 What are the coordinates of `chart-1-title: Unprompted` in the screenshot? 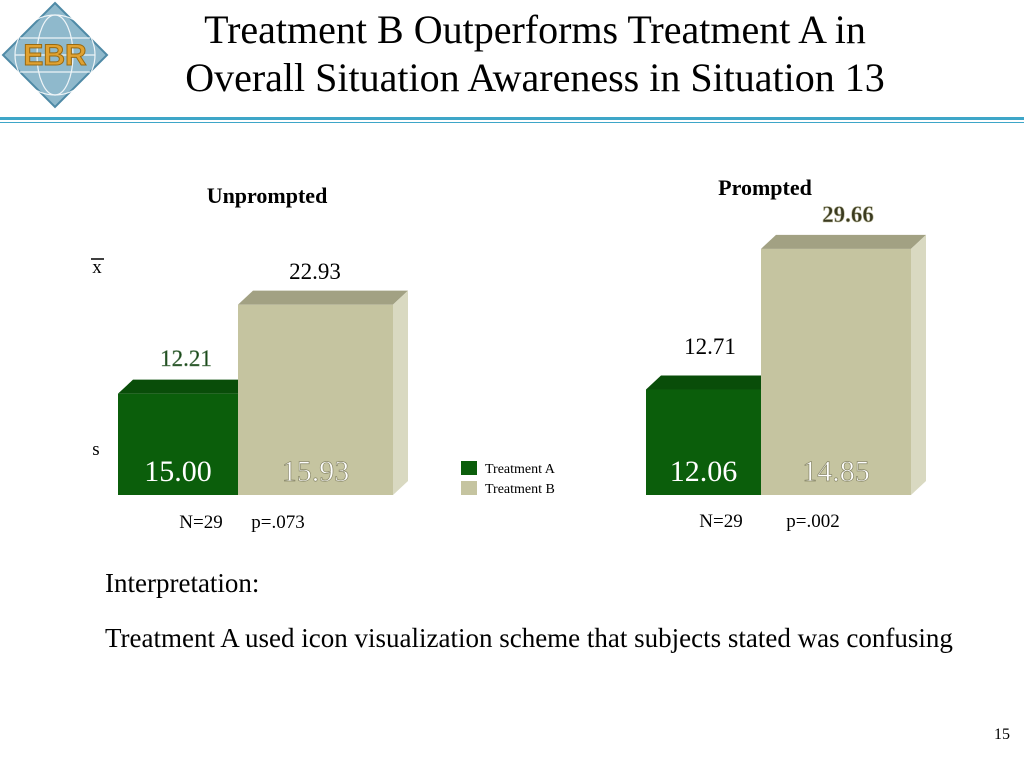 It's located at (267, 195).